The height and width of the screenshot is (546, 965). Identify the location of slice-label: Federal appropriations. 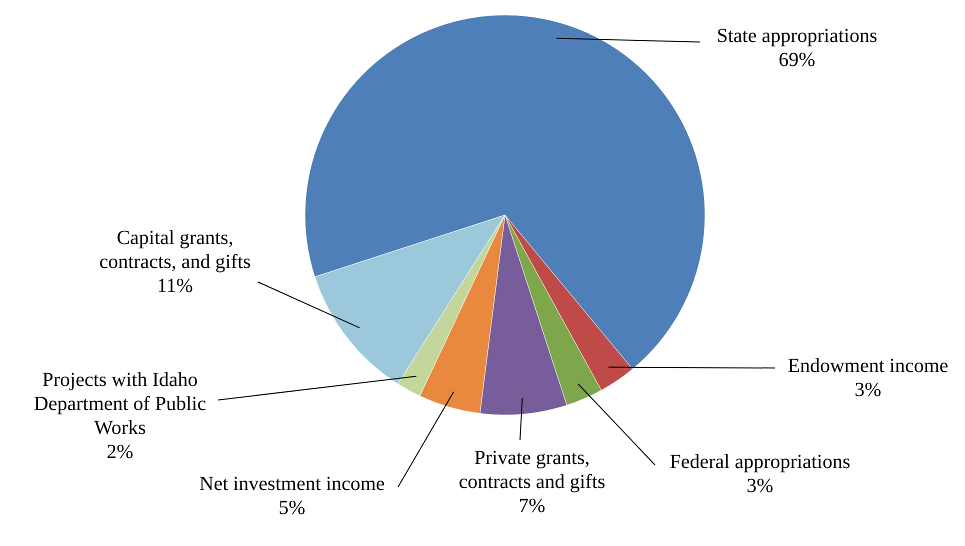
(760, 462).